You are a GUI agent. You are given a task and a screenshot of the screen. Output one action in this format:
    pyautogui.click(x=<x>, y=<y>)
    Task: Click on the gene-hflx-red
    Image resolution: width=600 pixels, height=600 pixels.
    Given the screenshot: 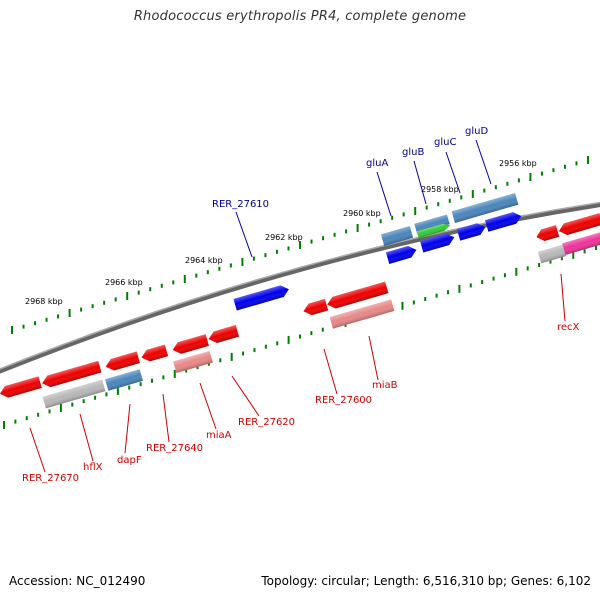 What is the action you would take?
    pyautogui.click(x=72, y=374)
    